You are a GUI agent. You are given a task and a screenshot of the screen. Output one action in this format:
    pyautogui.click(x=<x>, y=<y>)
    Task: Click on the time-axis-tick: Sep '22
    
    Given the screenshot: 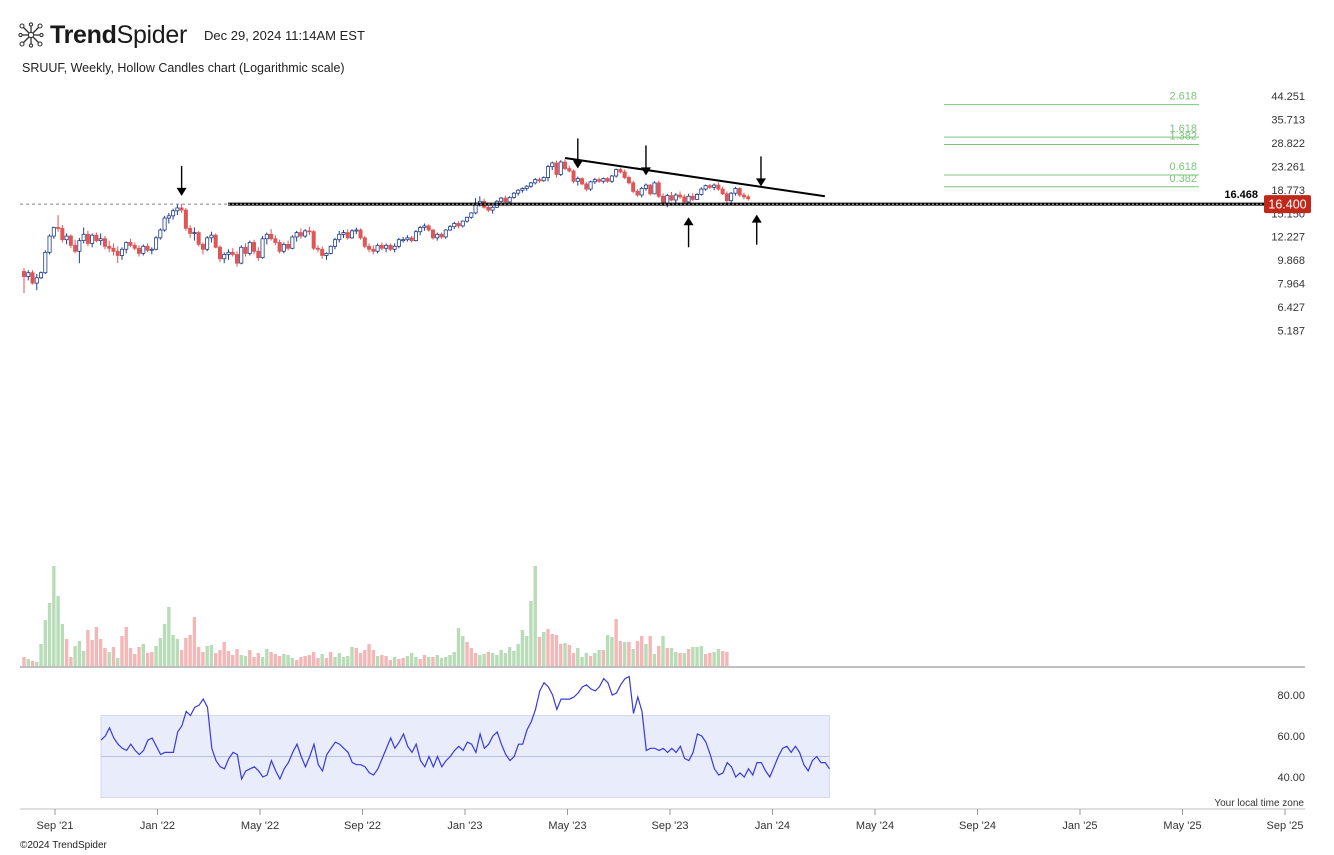 What is the action you would take?
    pyautogui.click(x=362, y=826)
    